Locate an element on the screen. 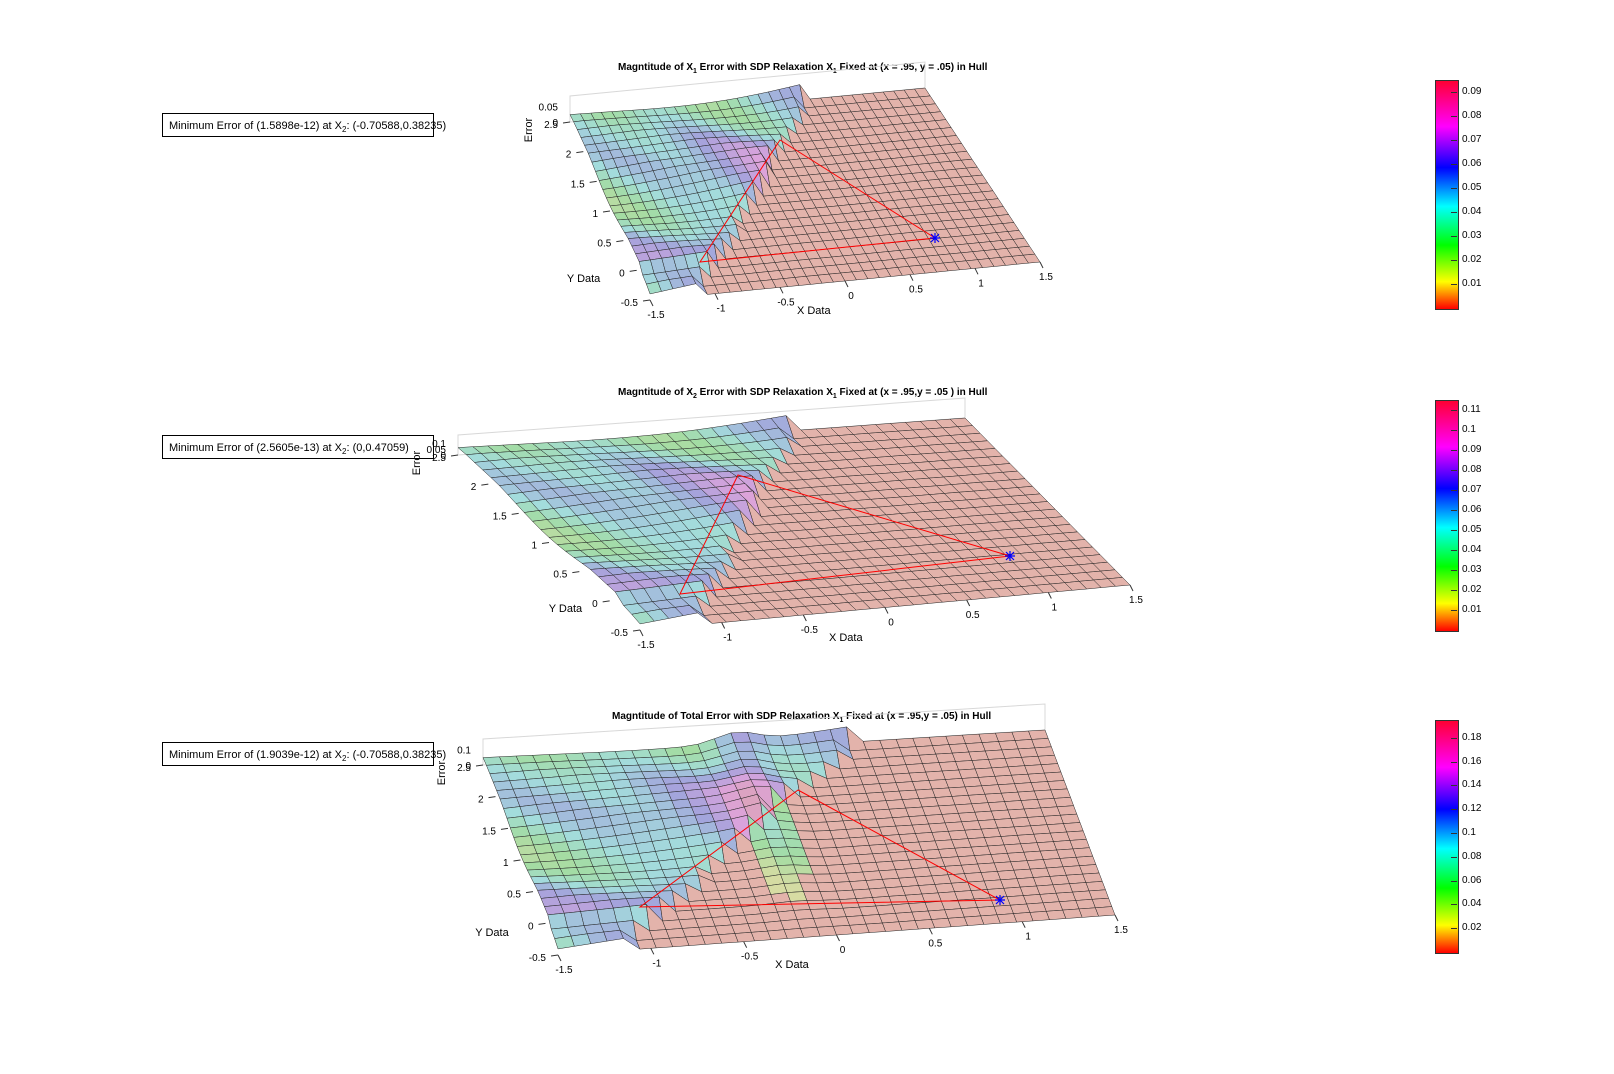 Image resolution: width=1614 pixels, height=1074 pixels. x-tick-label: 1 is located at coordinates (981, 283).